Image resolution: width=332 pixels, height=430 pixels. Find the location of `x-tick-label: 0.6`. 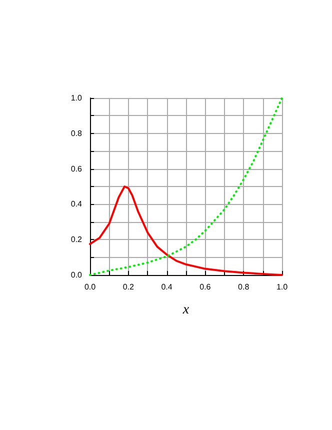

x-tick-label: 0.6 is located at coordinates (206, 287).